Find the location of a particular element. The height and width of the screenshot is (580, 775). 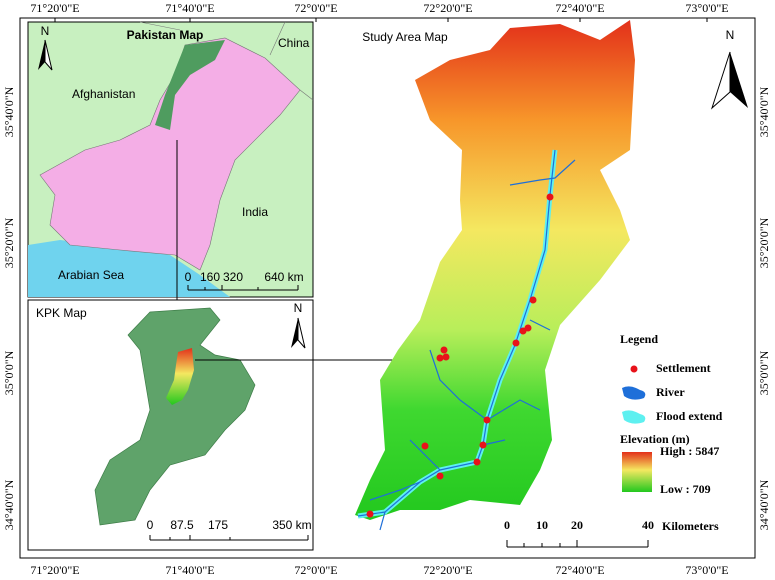

scale-label: 87.5 is located at coordinates (182, 525).